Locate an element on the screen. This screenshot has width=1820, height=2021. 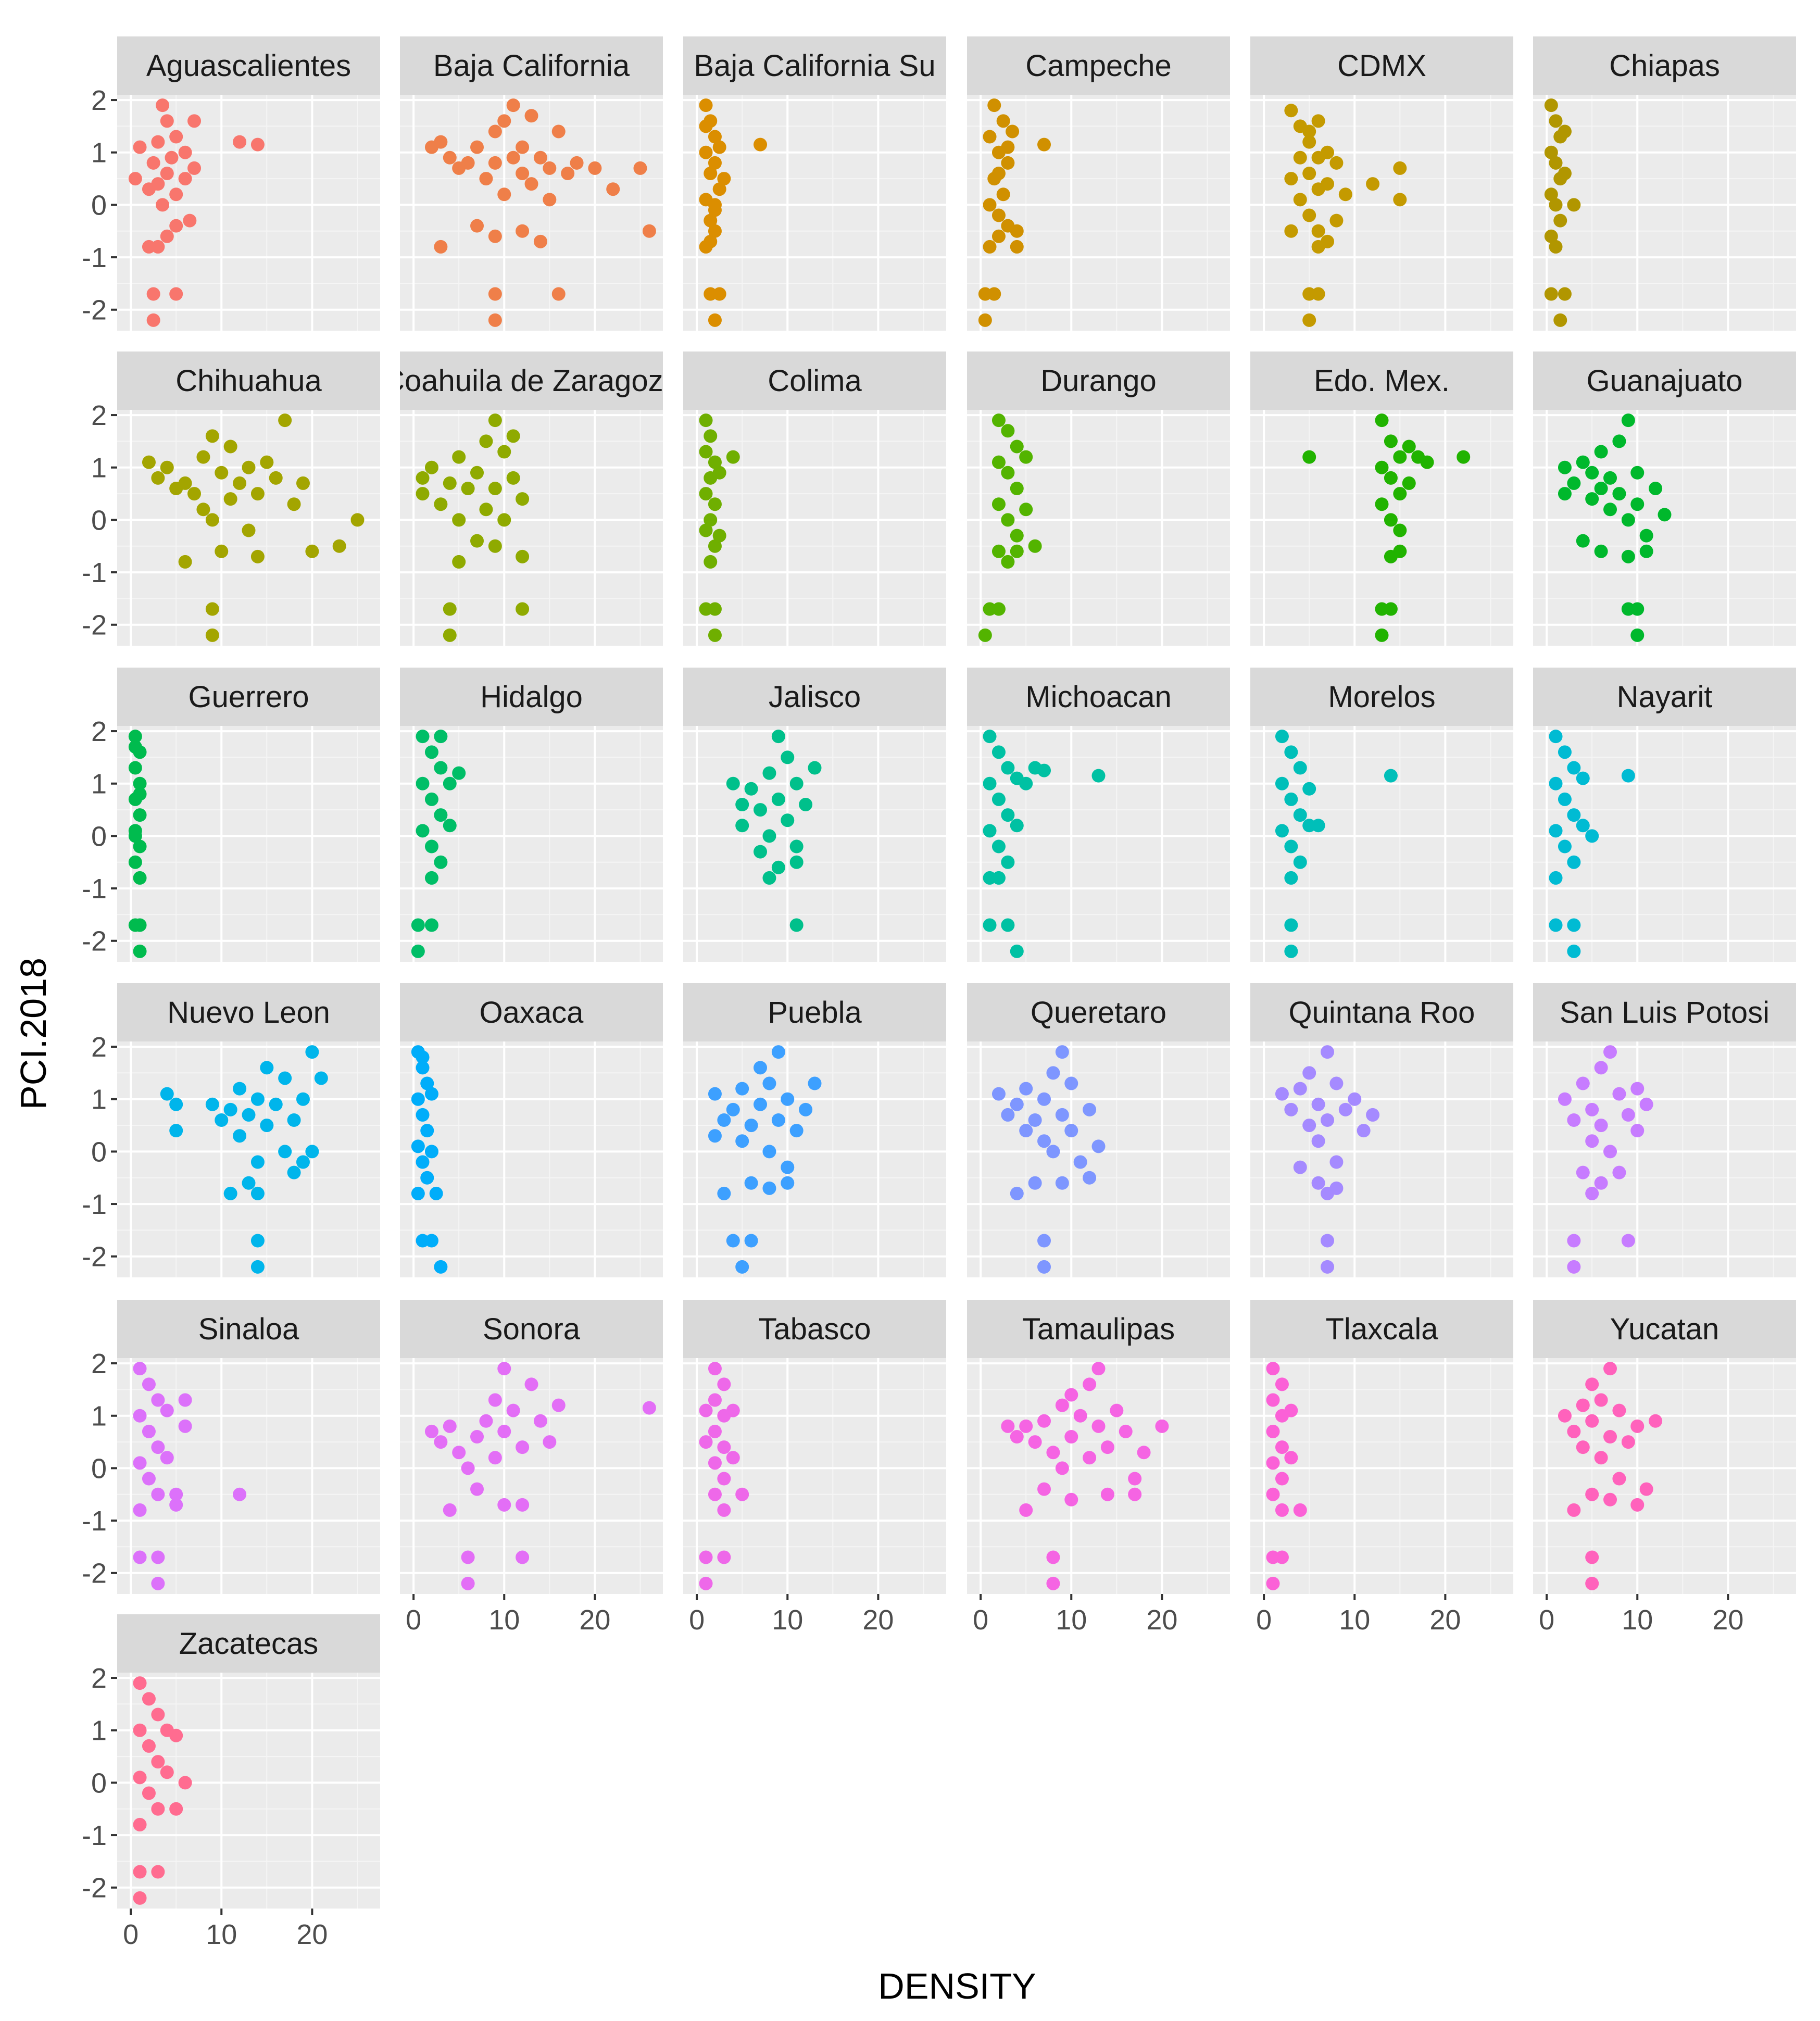
facet-panel: Guerrero is located at coordinates (249, 815).